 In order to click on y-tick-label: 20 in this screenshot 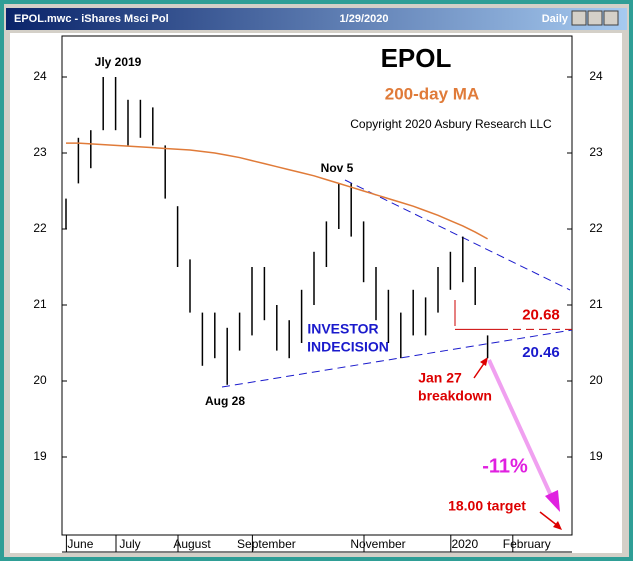, I will do `click(40, 380)`.